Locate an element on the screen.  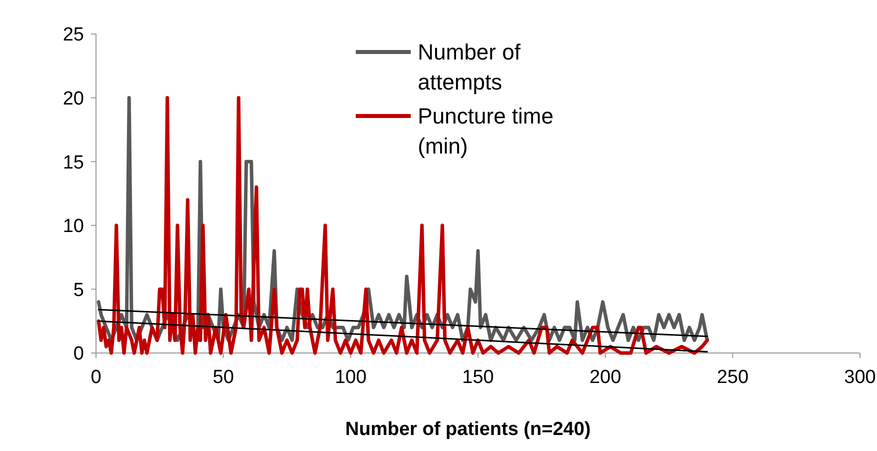
x-tick-label: 200 is located at coordinates (605, 377).